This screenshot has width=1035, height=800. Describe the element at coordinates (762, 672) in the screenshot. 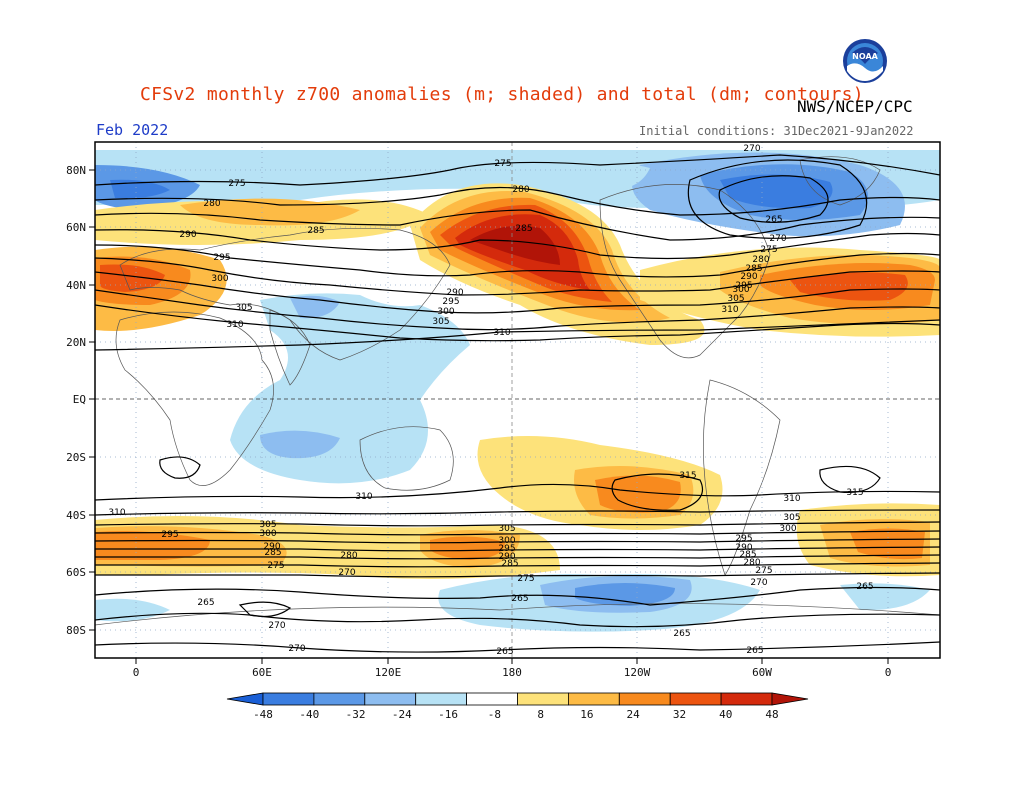

I see `lon-label: 60W` at that location.